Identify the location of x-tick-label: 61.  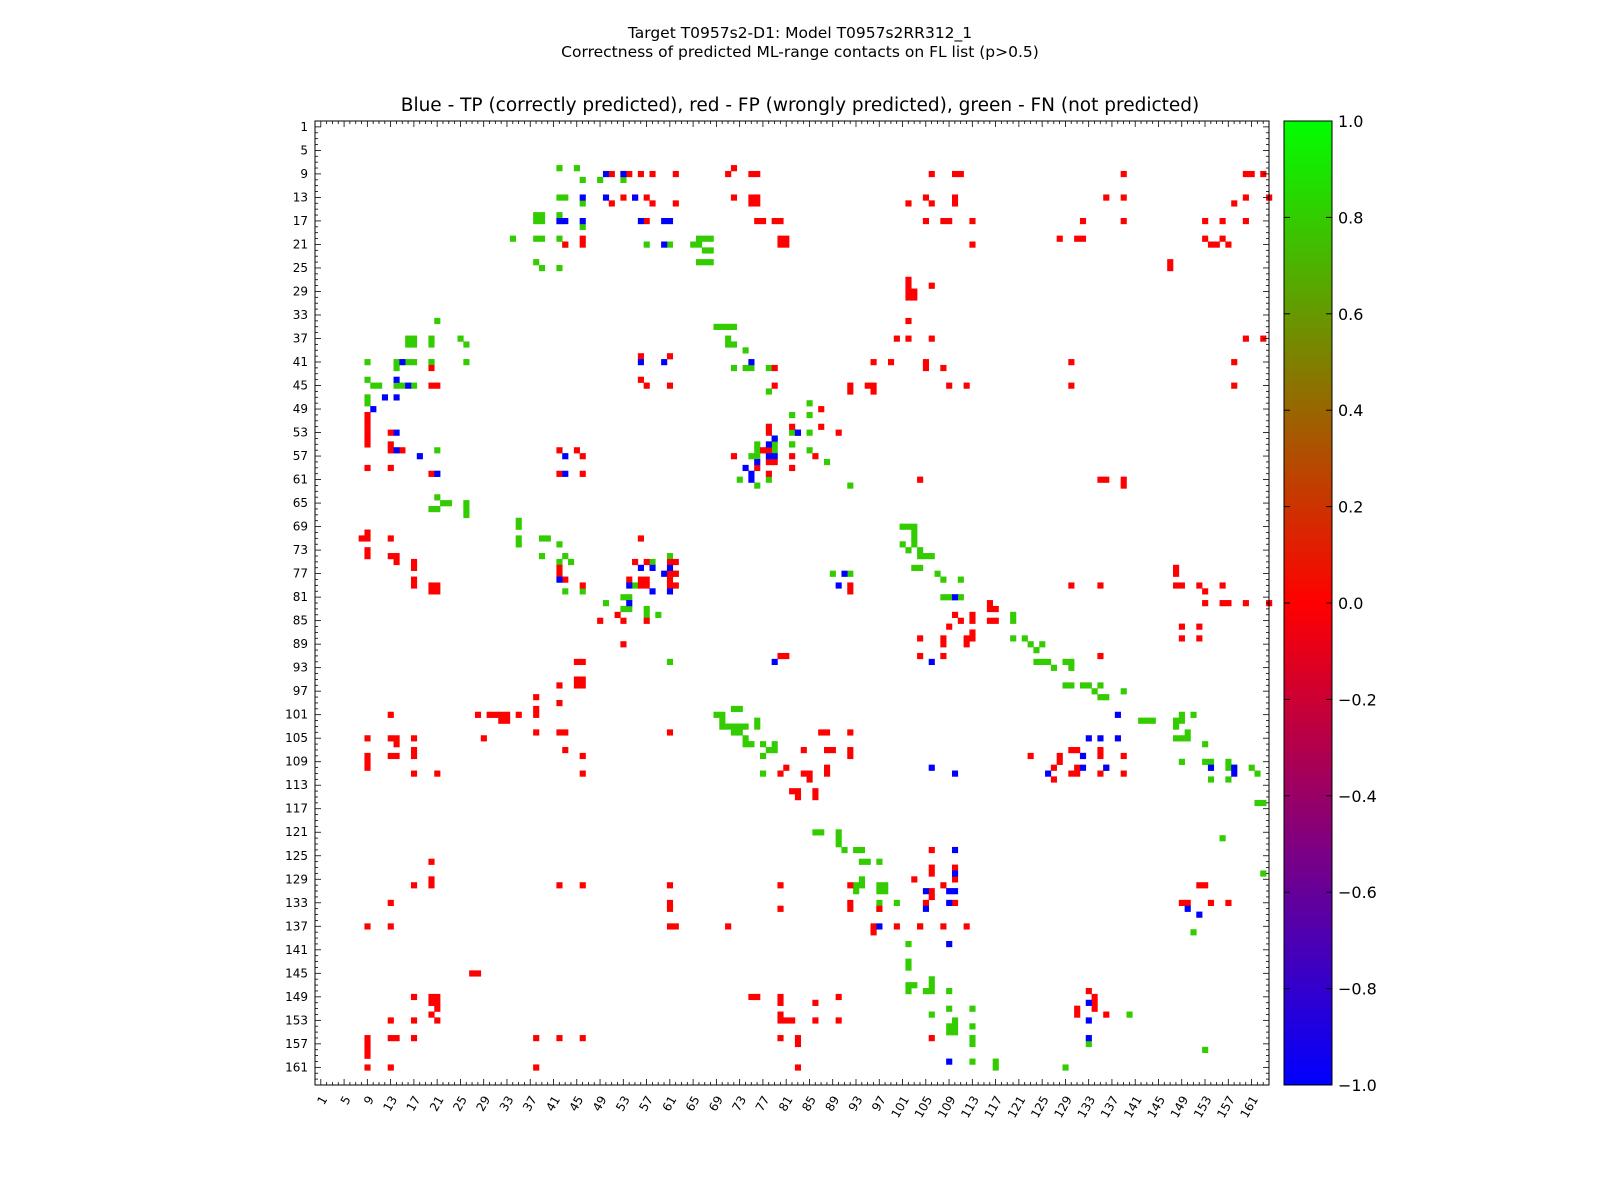
(670, 1104).